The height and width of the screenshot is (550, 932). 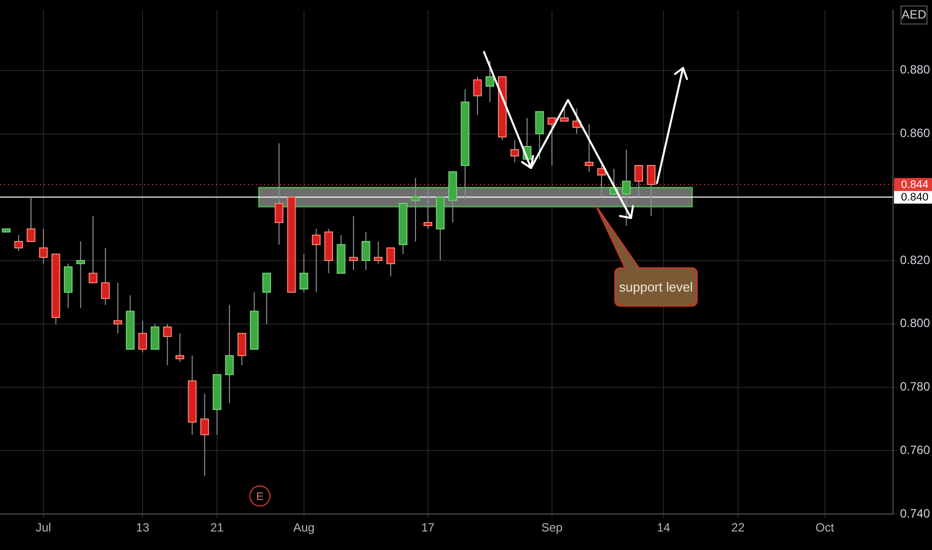 What do you see at coordinates (260, 497) in the screenshot?
I see `annotation: E` at bounding box center [260, 497].